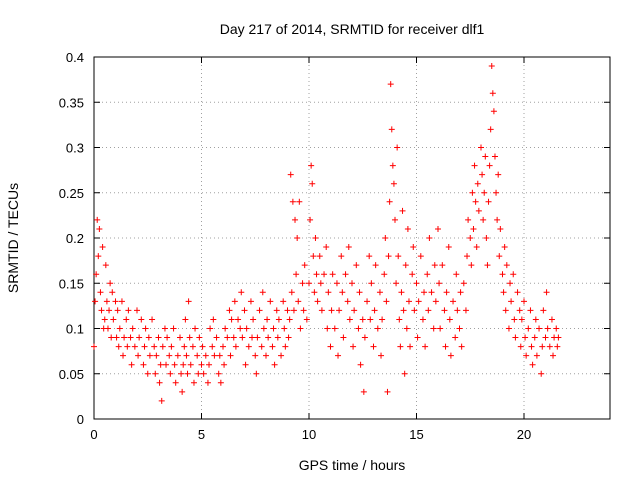  I want to click on x-tick-label: 15, so click(416, 434).